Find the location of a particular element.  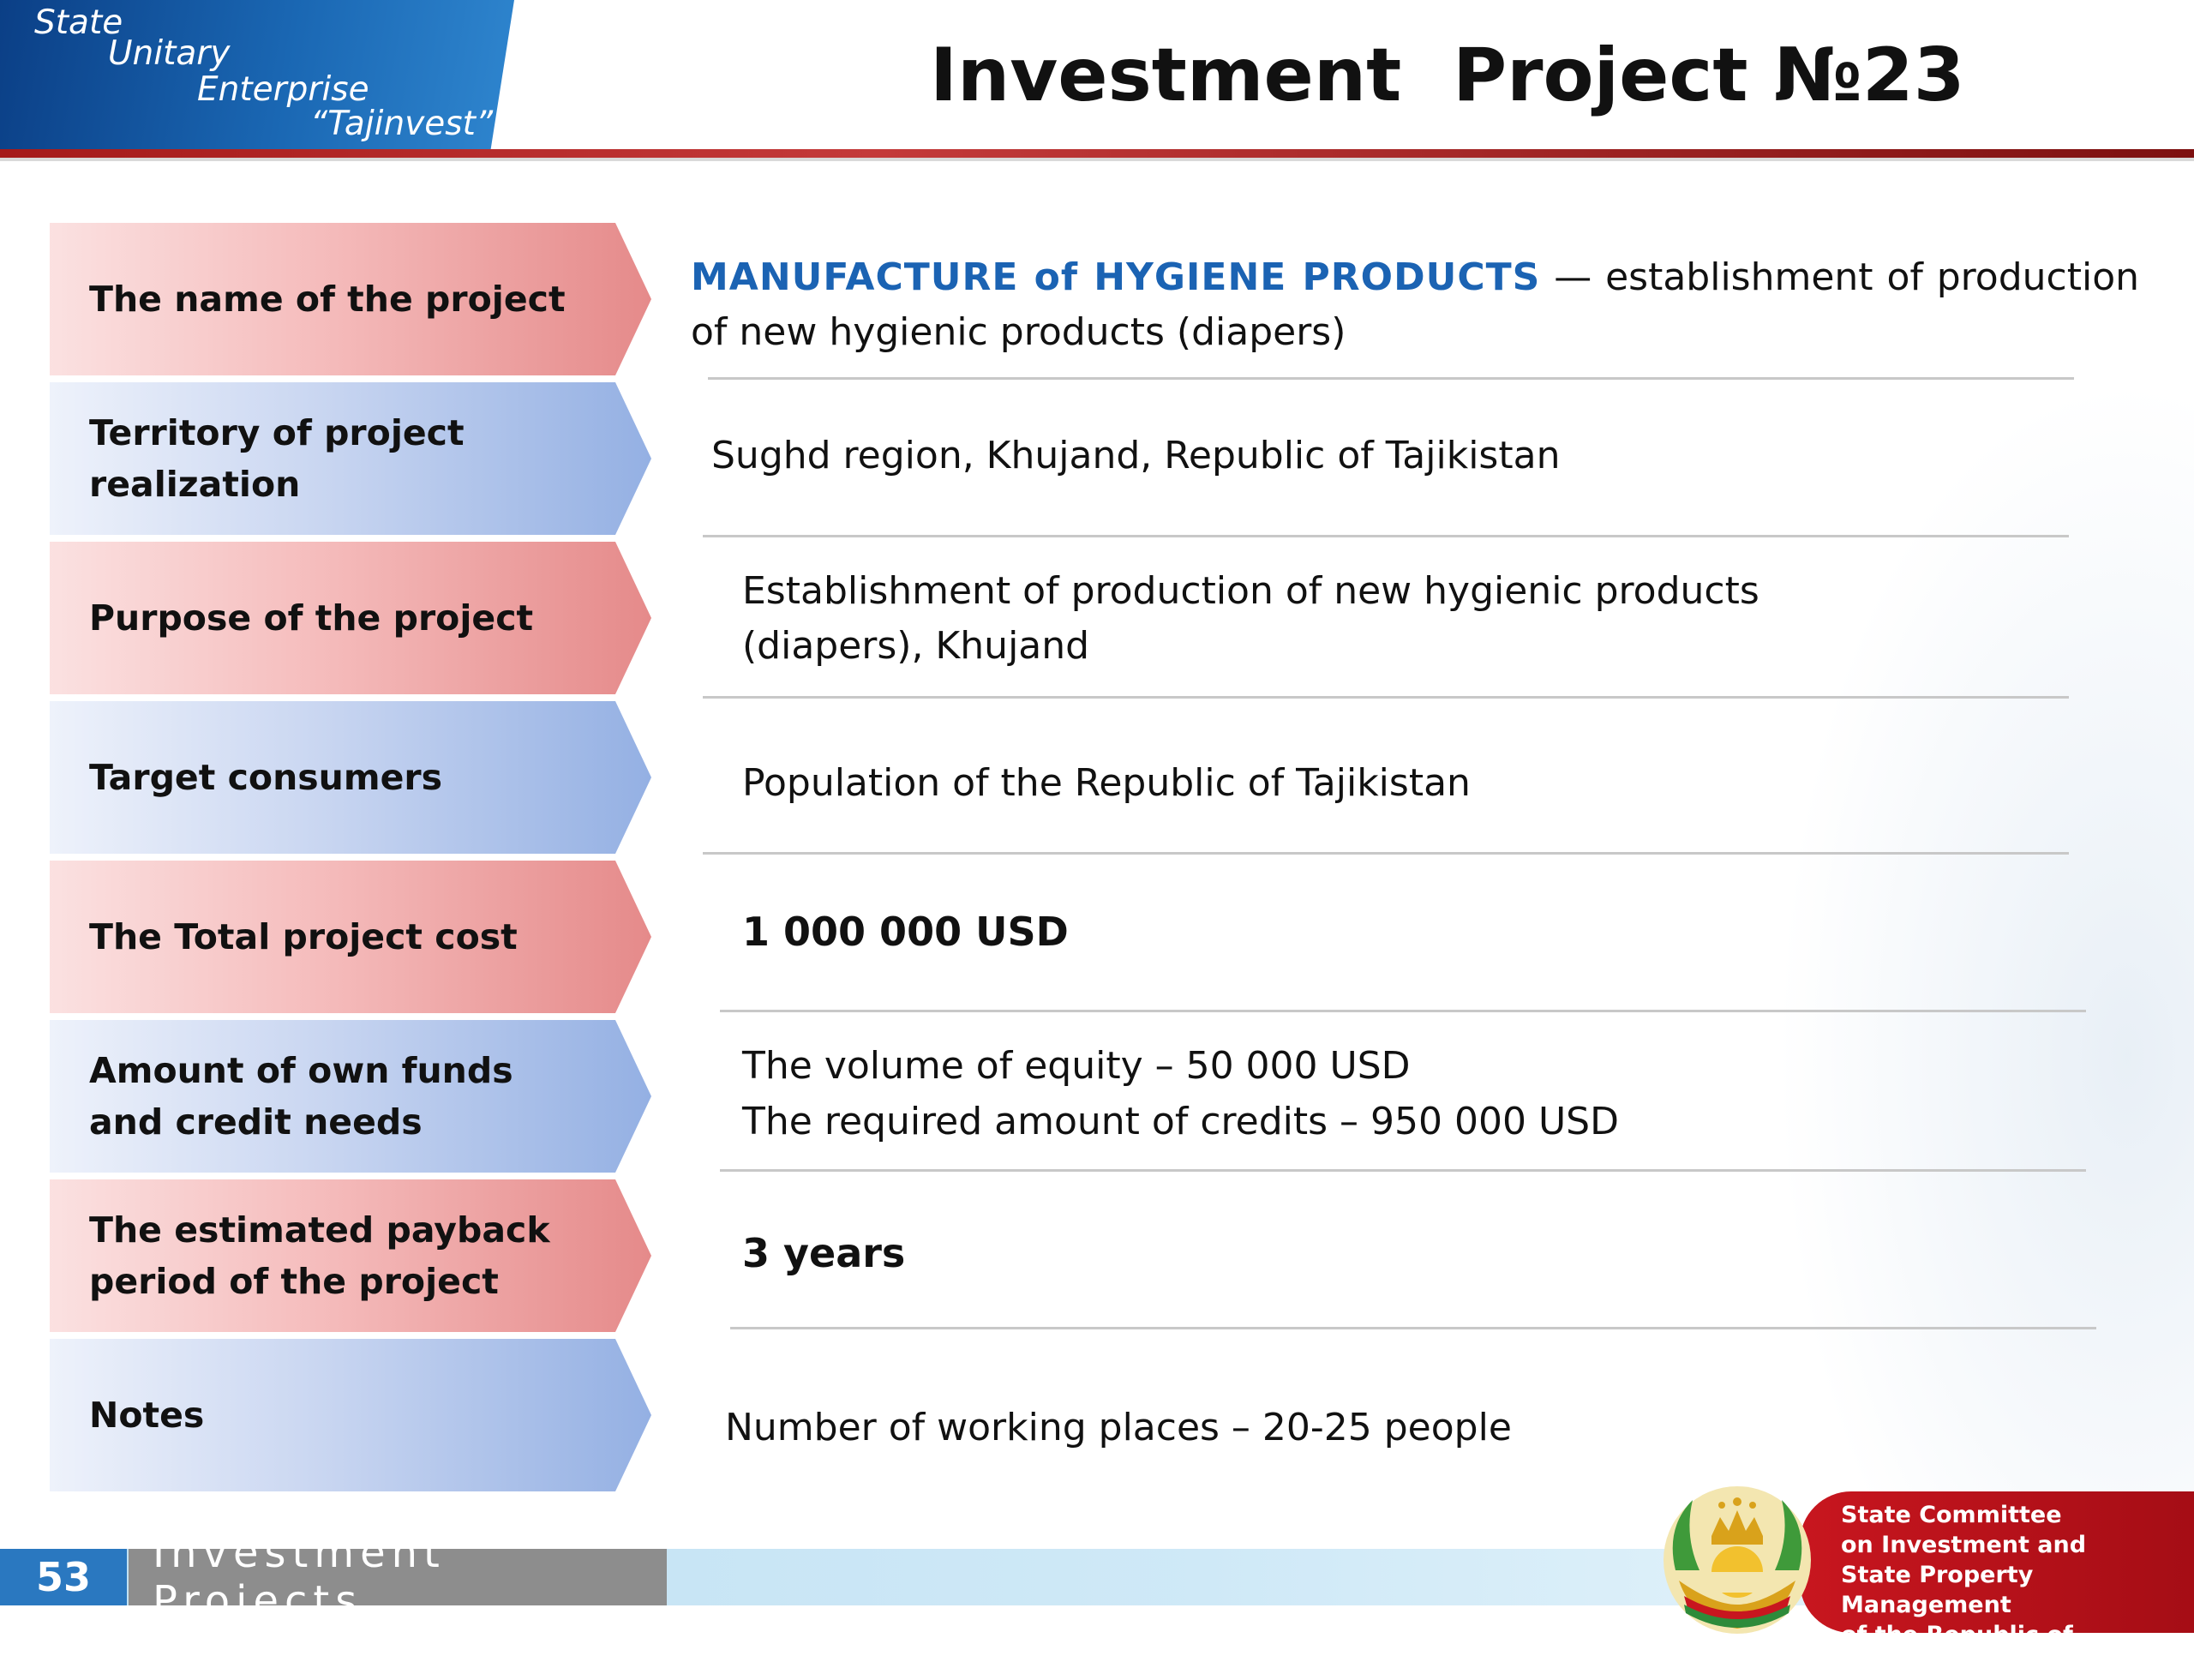

committee-badge is located at coordinates (1997, 1562).